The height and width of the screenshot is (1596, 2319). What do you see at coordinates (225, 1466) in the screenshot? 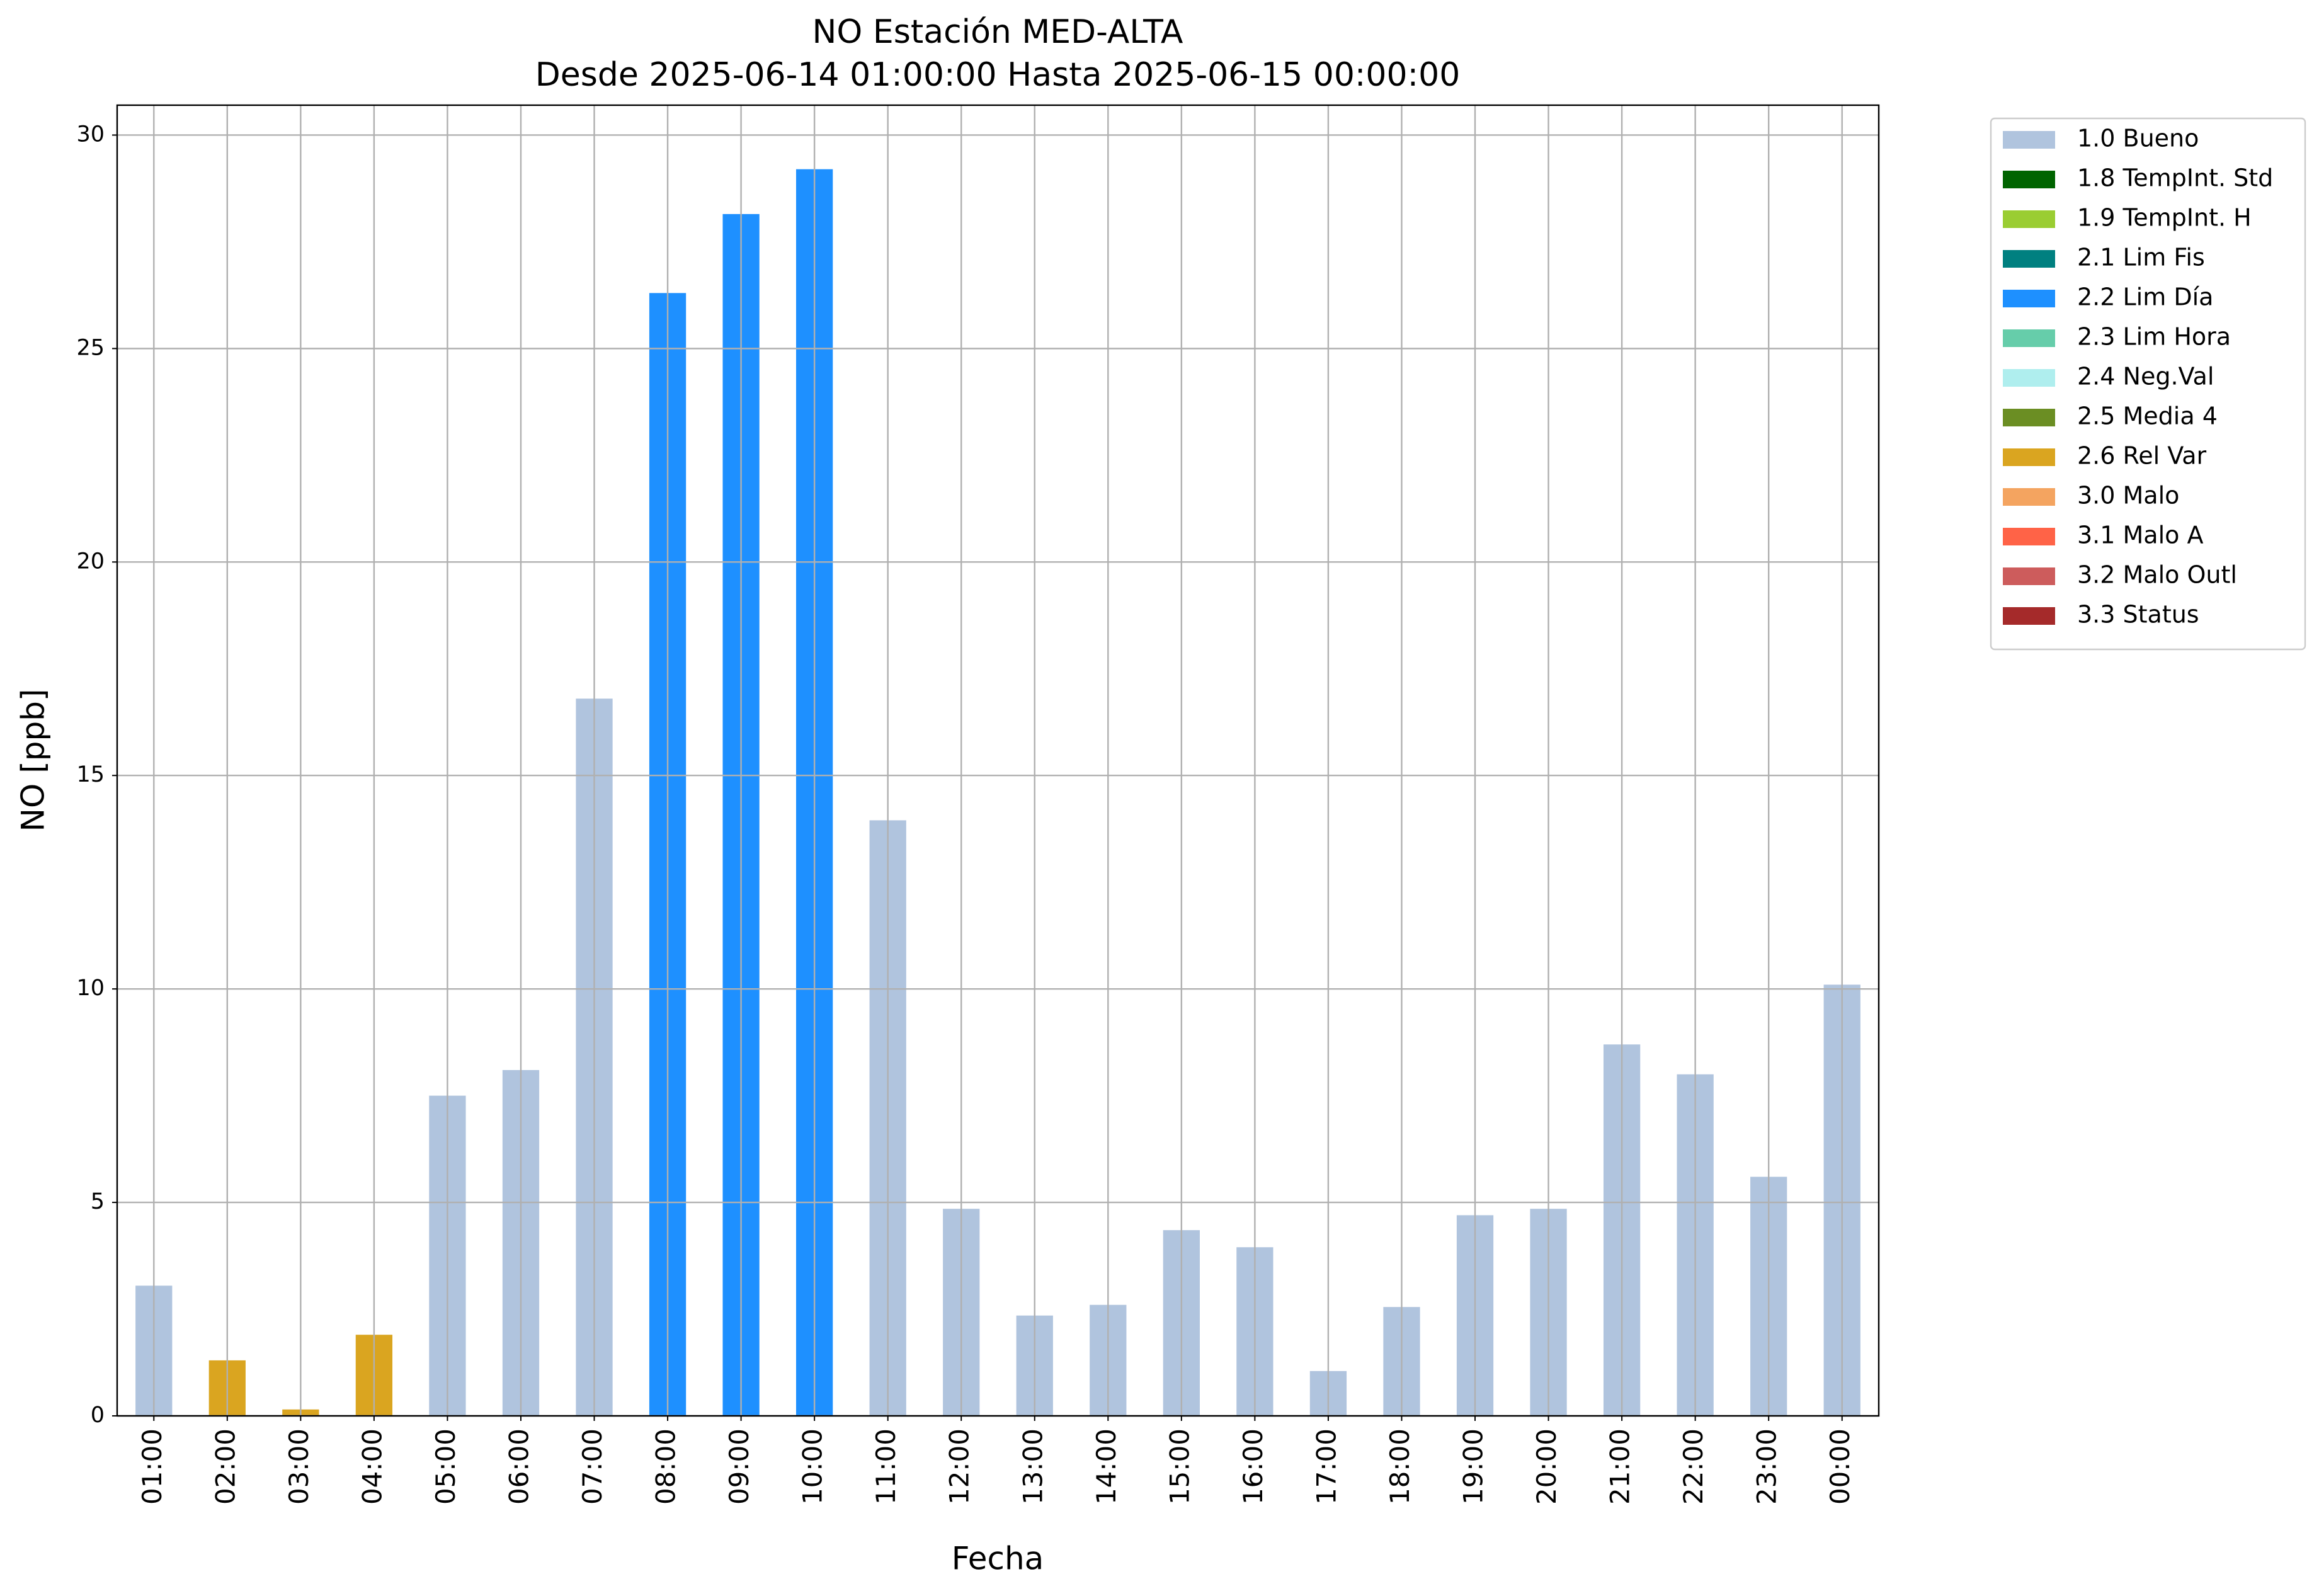
I see `x-tick-label: 02:00` at bounding box center [225, 1466].